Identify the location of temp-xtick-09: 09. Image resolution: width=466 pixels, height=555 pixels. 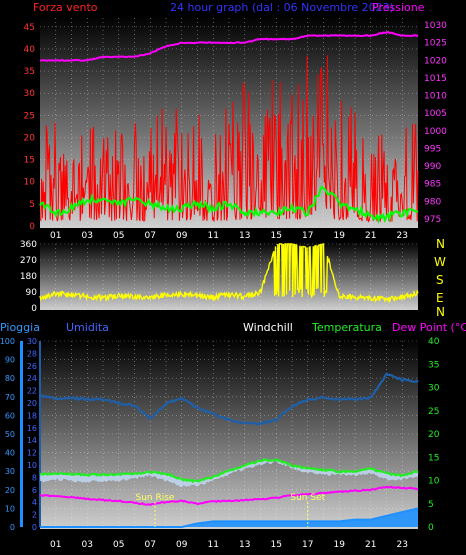
(182, 545).